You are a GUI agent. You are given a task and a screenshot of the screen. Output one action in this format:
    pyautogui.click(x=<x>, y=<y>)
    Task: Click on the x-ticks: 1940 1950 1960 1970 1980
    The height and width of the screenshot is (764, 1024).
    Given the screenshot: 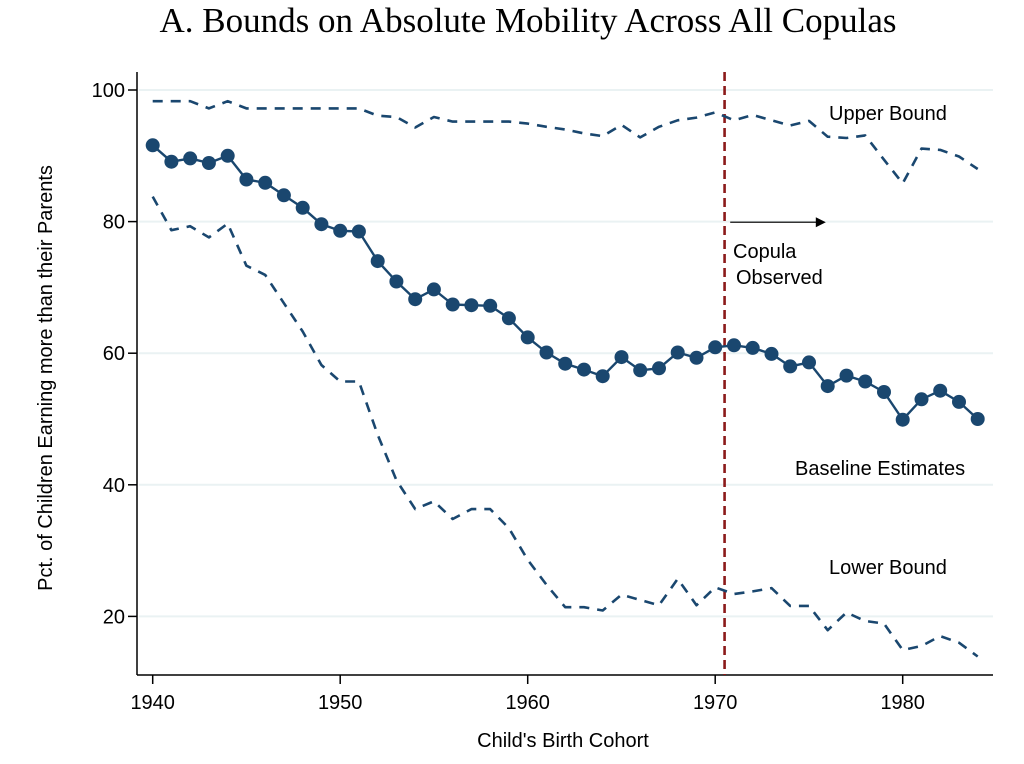 What is the action you would take?
    pyautogui.click(x=527, y=694)
    